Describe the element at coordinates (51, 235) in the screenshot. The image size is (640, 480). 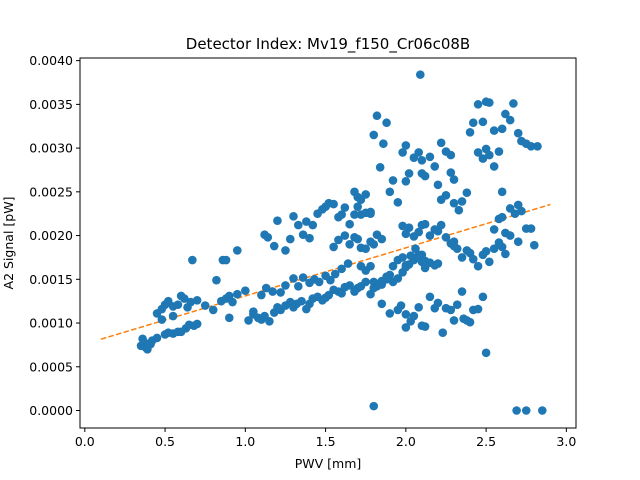
I see `y-tick-label: 0.0020` at that location.